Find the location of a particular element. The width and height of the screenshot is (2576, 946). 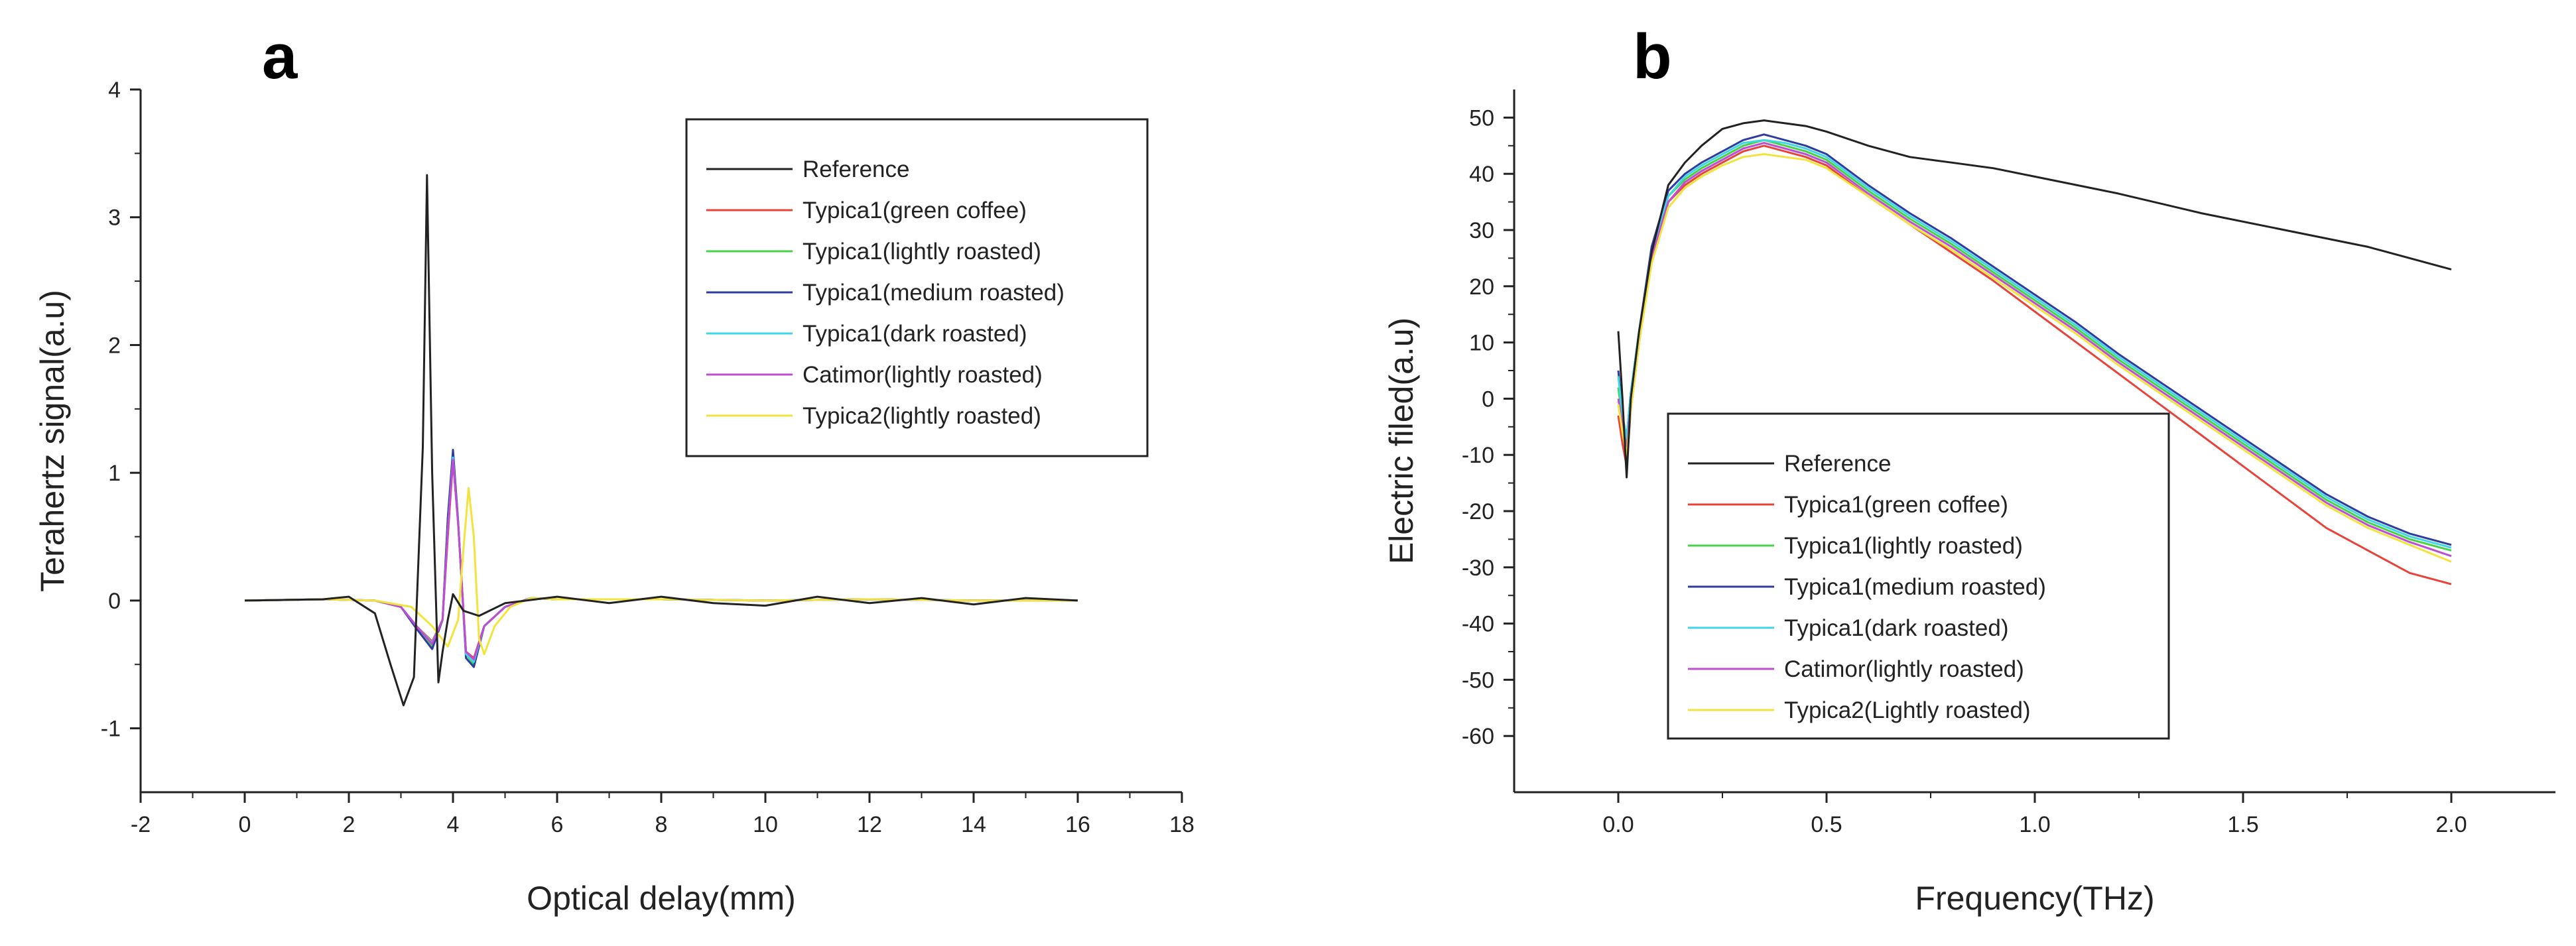

y-tick-label-a: 4 is located at coordinates (115, 91).